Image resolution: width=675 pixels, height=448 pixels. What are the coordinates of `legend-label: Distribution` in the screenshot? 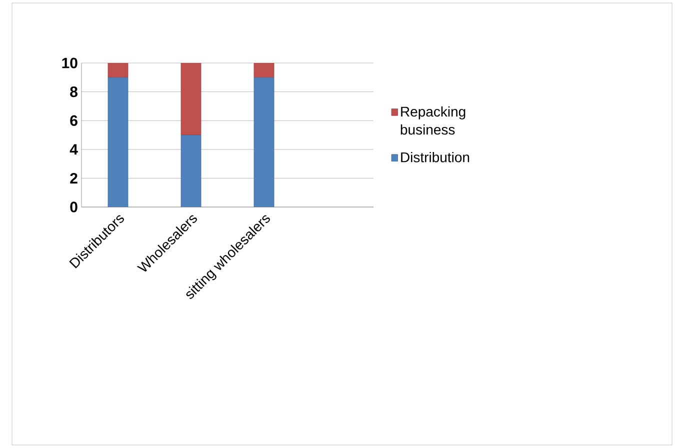 It's located at (435, 157).